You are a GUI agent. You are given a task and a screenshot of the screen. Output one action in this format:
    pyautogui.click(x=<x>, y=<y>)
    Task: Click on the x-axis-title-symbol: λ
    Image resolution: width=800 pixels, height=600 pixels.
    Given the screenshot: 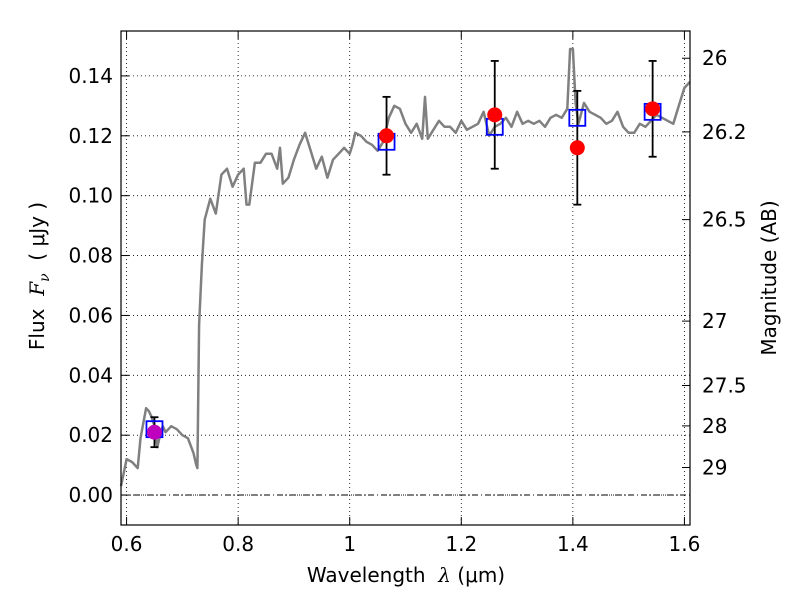 What is the action you would take?
    pyautogui.click(x=444, y=575)
    